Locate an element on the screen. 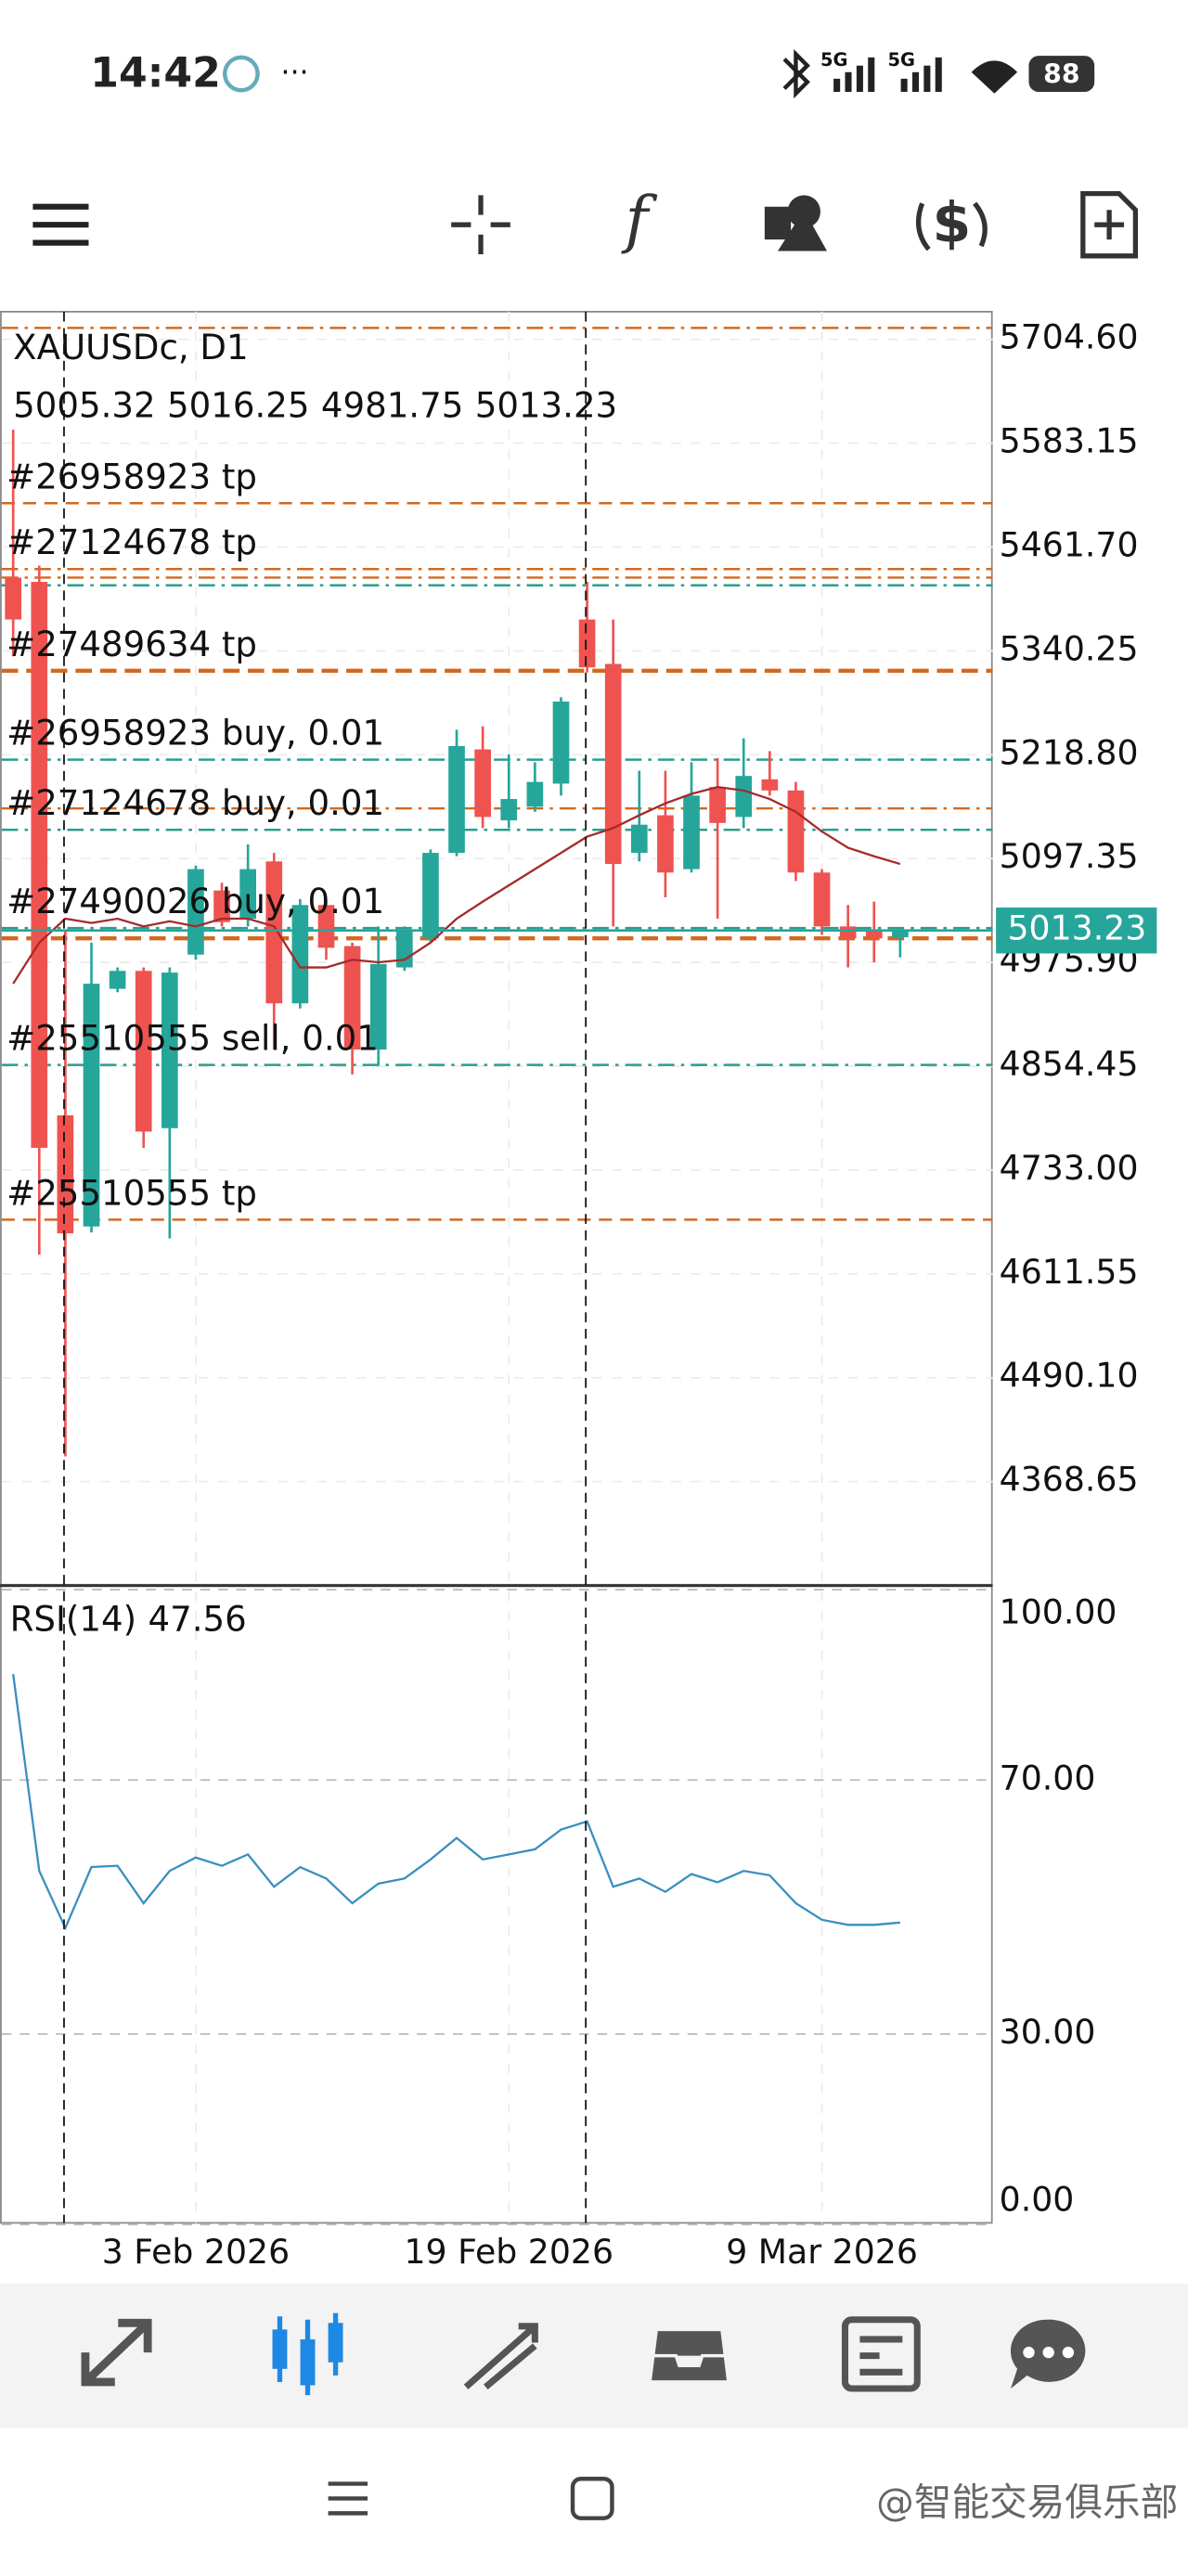 This screenshot has height=2576, width=1188. order-label: #26958923 tp is located at coordinates (131, 477).